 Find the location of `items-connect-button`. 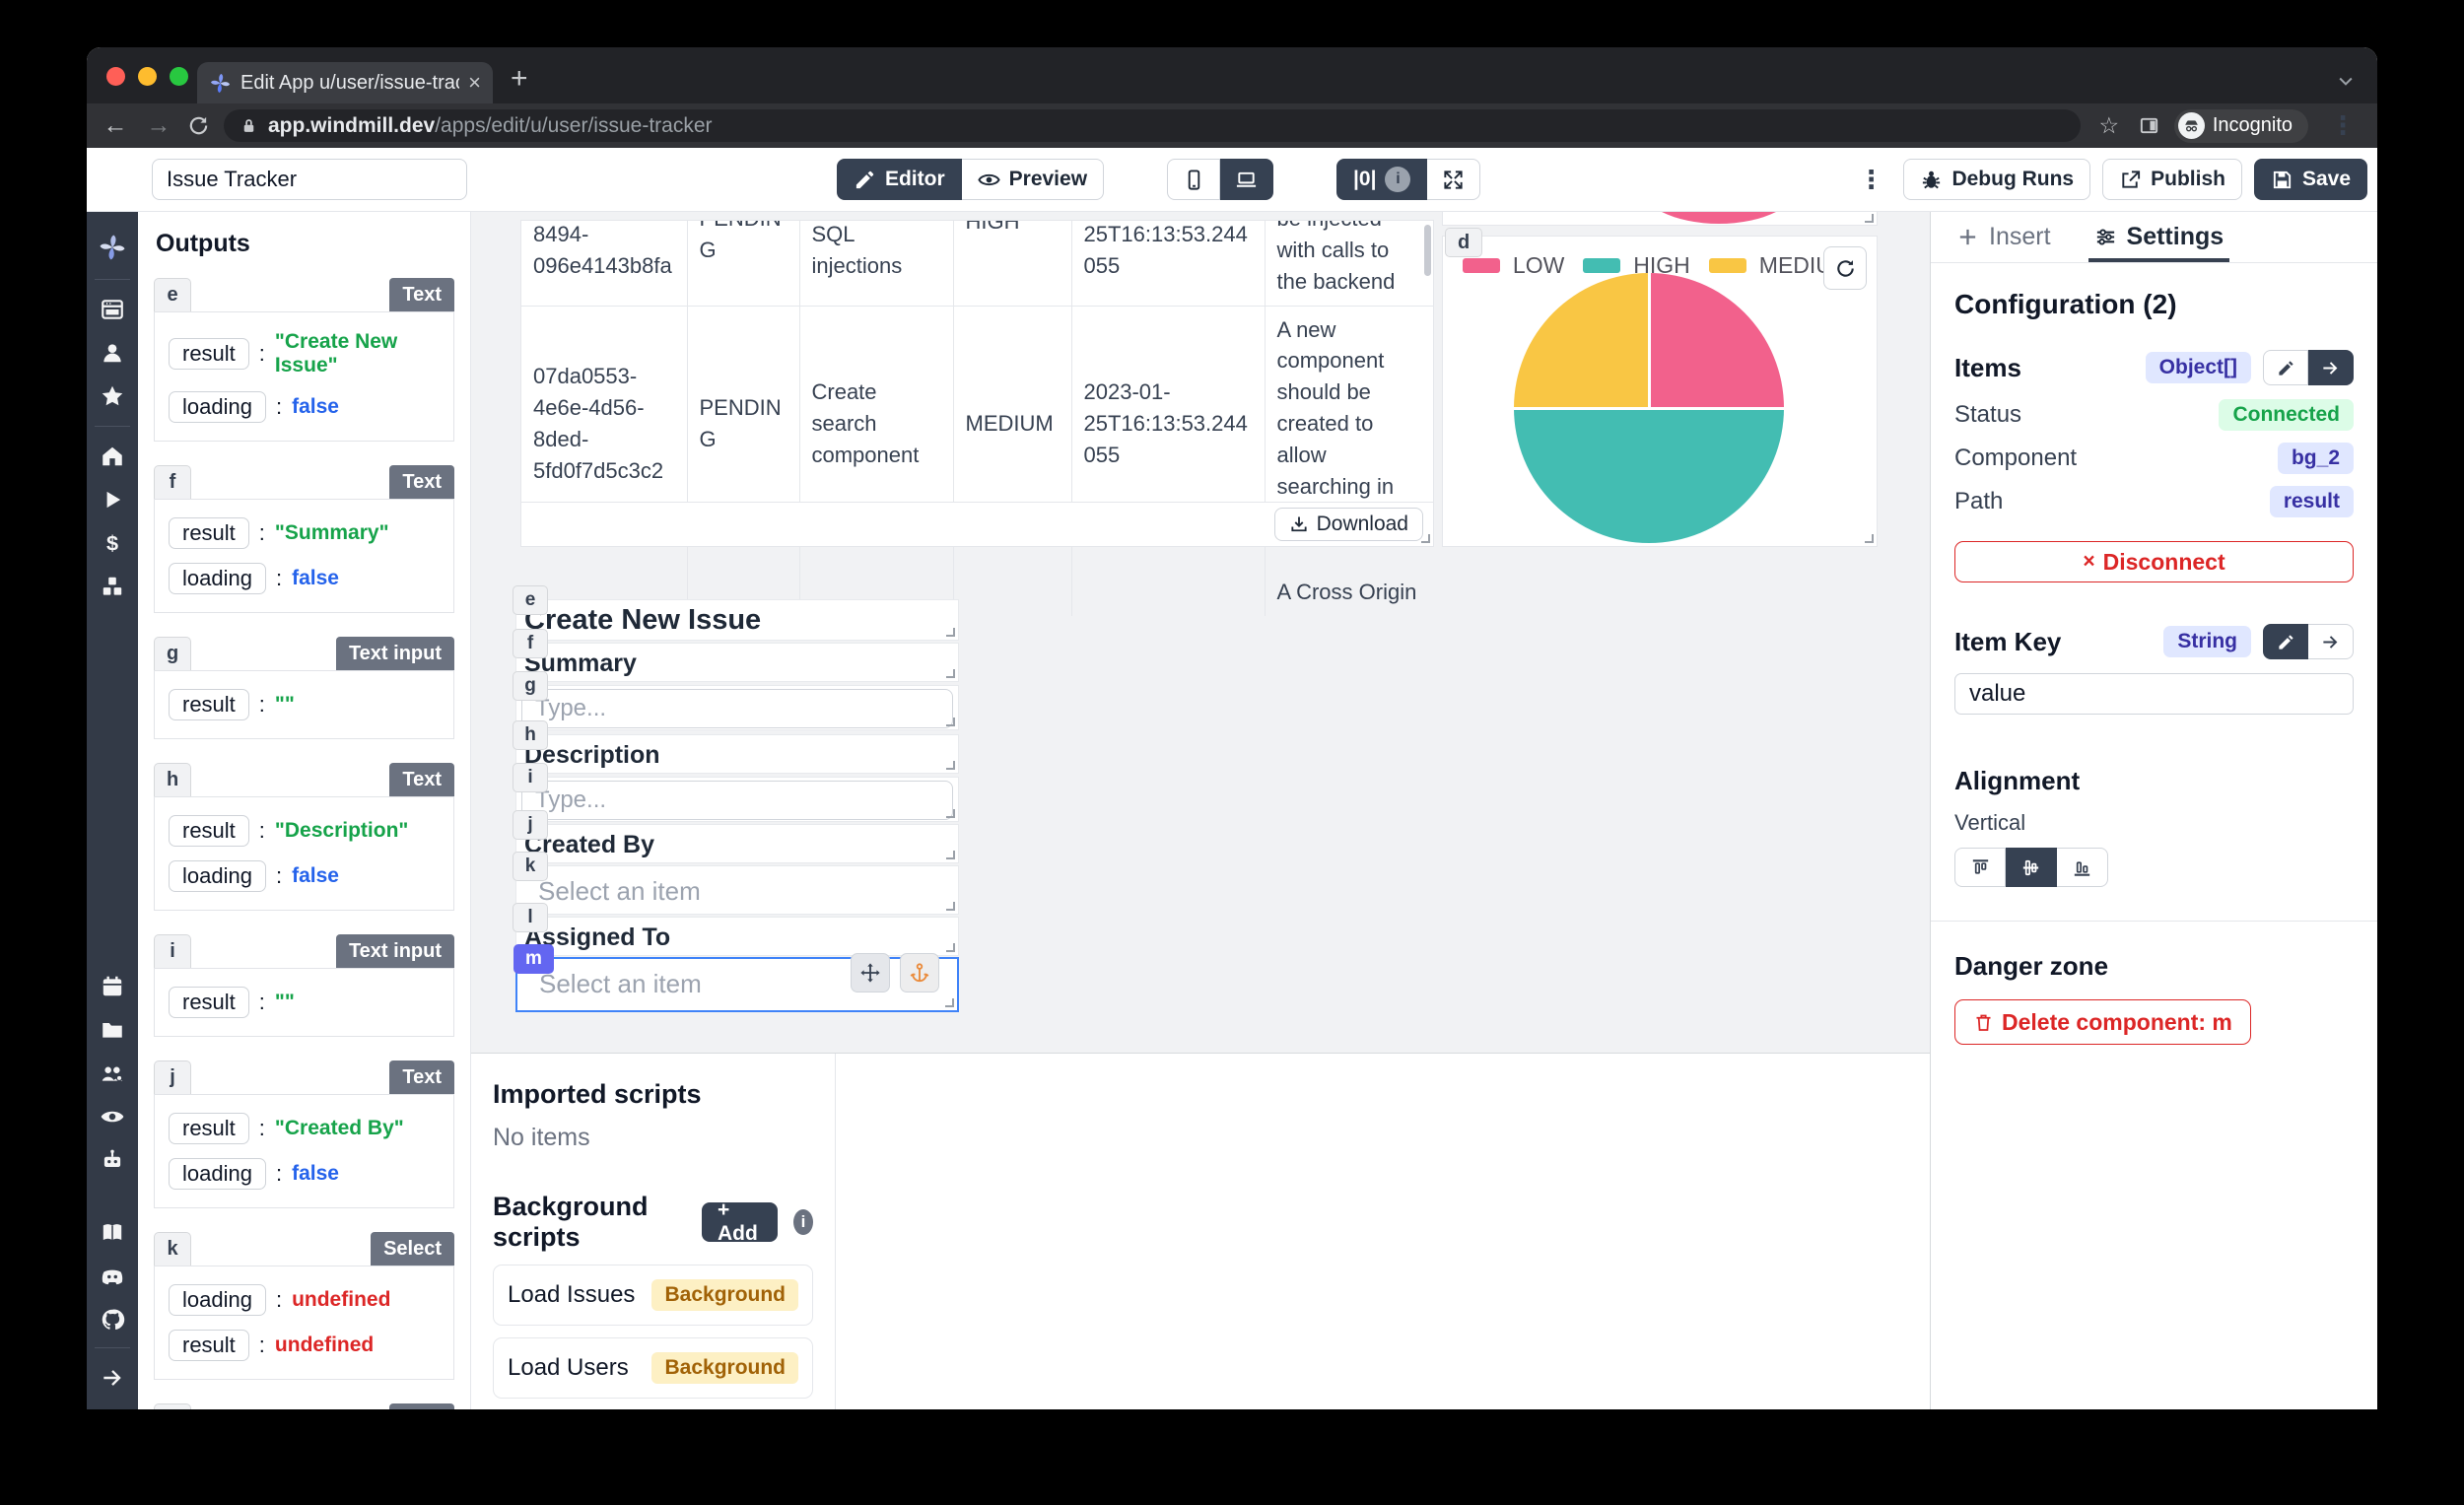

items-connect-button is located at coordinates (2331, 367).